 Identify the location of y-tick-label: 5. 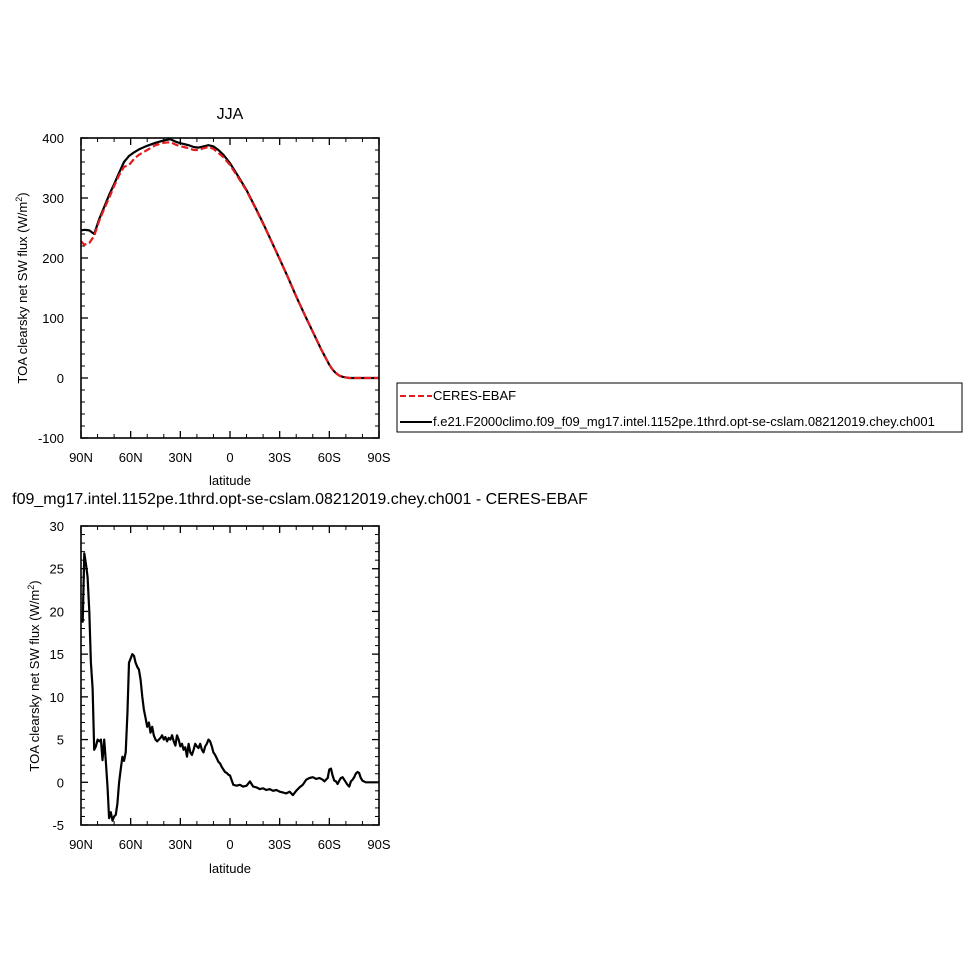
(60, 740).